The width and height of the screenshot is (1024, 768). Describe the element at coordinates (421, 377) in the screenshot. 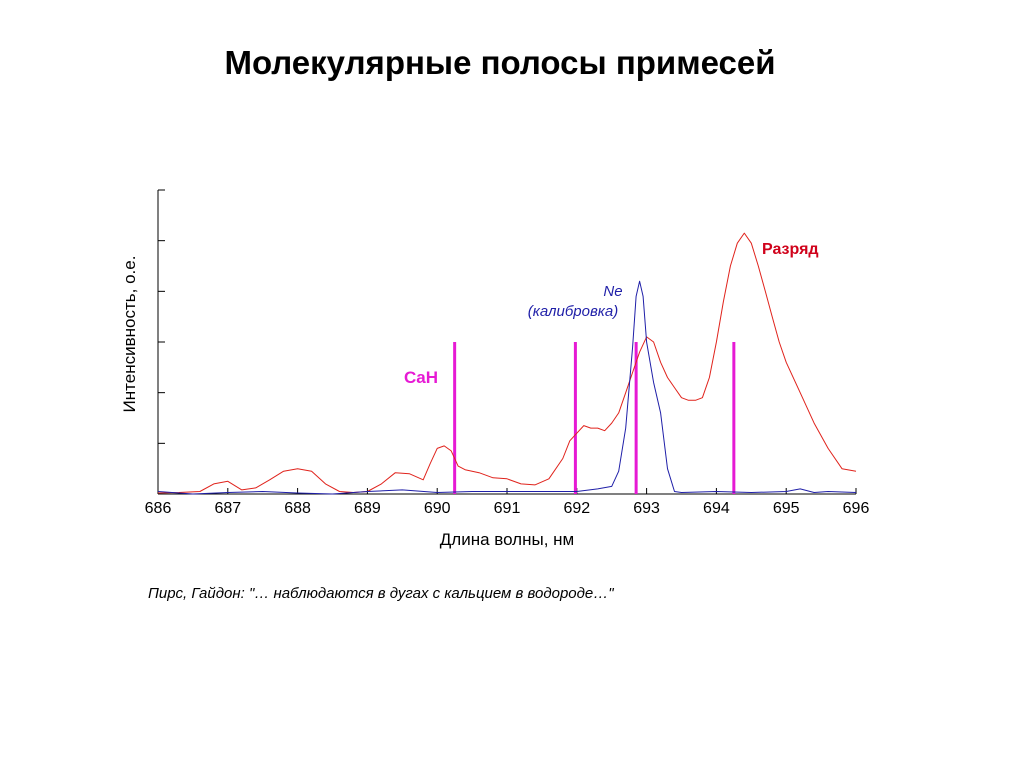

I see `cah-marker-label: CaH` at that location.